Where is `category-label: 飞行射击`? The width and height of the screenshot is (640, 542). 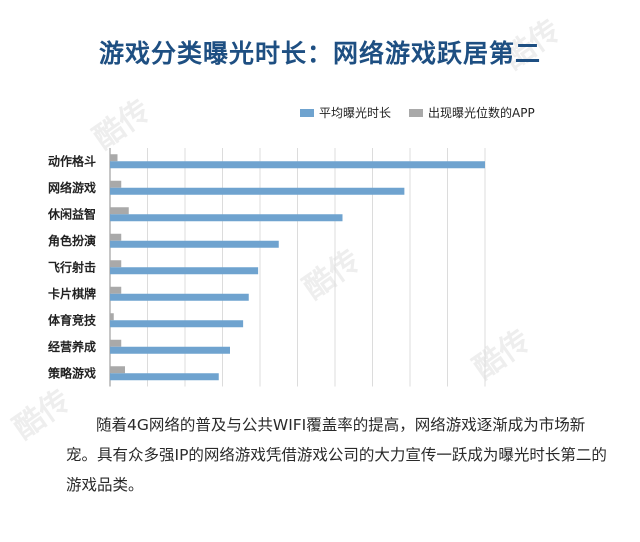
category-label: 飞行射击 is located at coordinates (72, 266).